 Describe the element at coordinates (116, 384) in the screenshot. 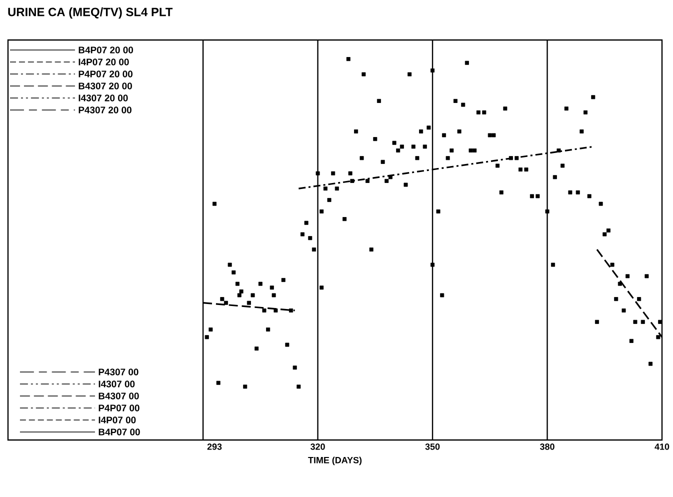

I see `annotation: I4307 00` at that location.